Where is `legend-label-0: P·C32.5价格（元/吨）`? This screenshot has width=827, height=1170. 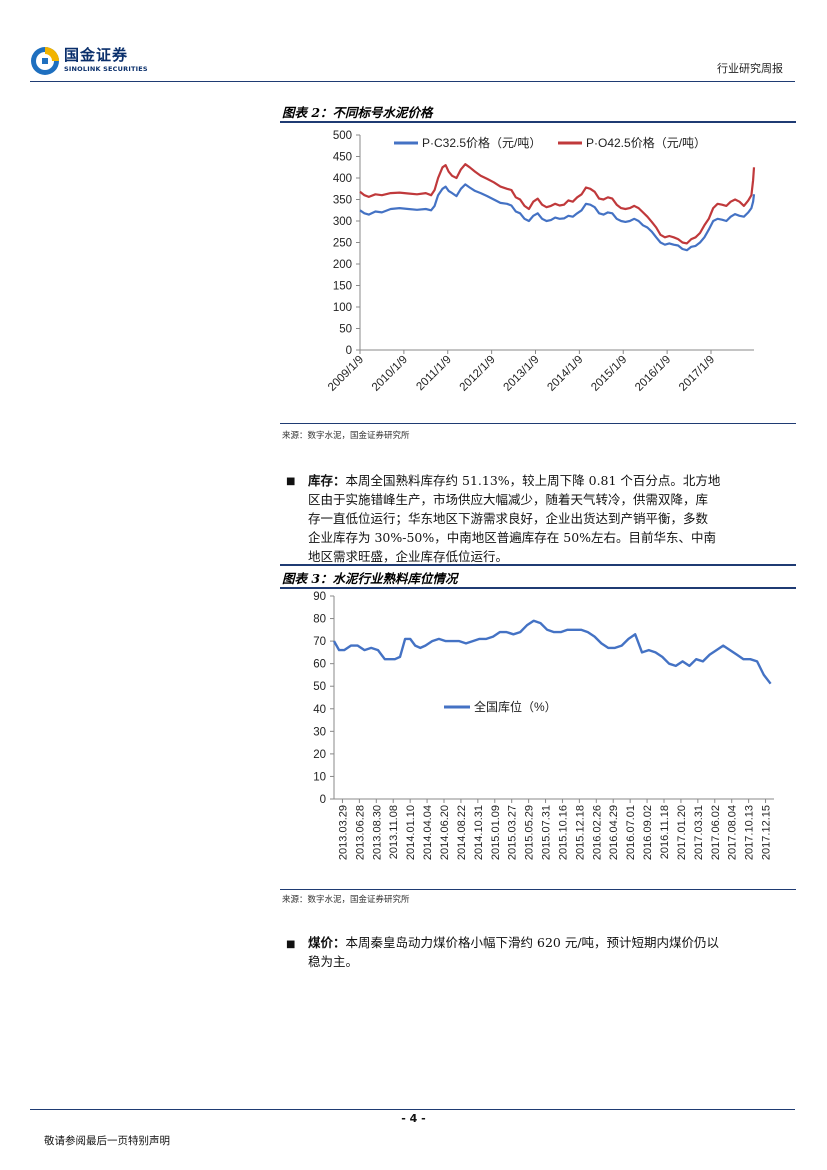 legend-label-0: P·C32.5价格（元/吨） is located at coordinates (481, 142).